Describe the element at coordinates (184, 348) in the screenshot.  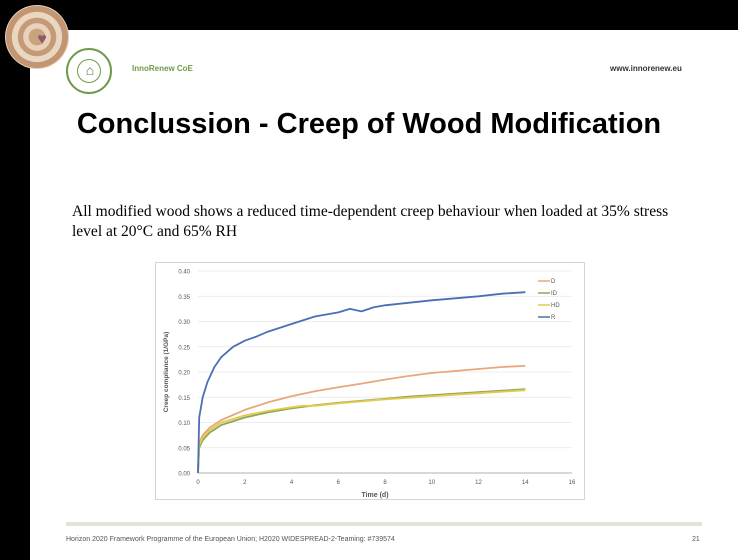
I see `y-tick-label: 0.25` at that location.